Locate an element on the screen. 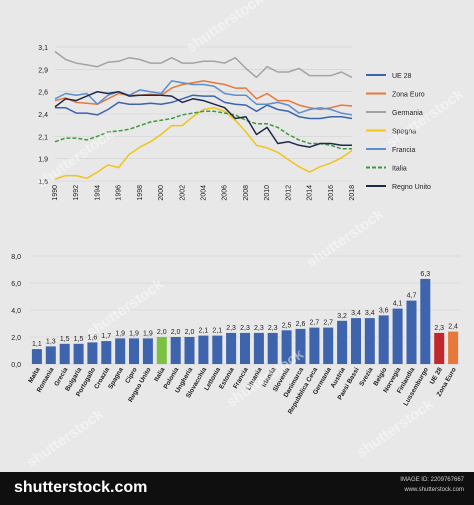  bar-value-label: 1,6 is located at coordinates (93, 337).